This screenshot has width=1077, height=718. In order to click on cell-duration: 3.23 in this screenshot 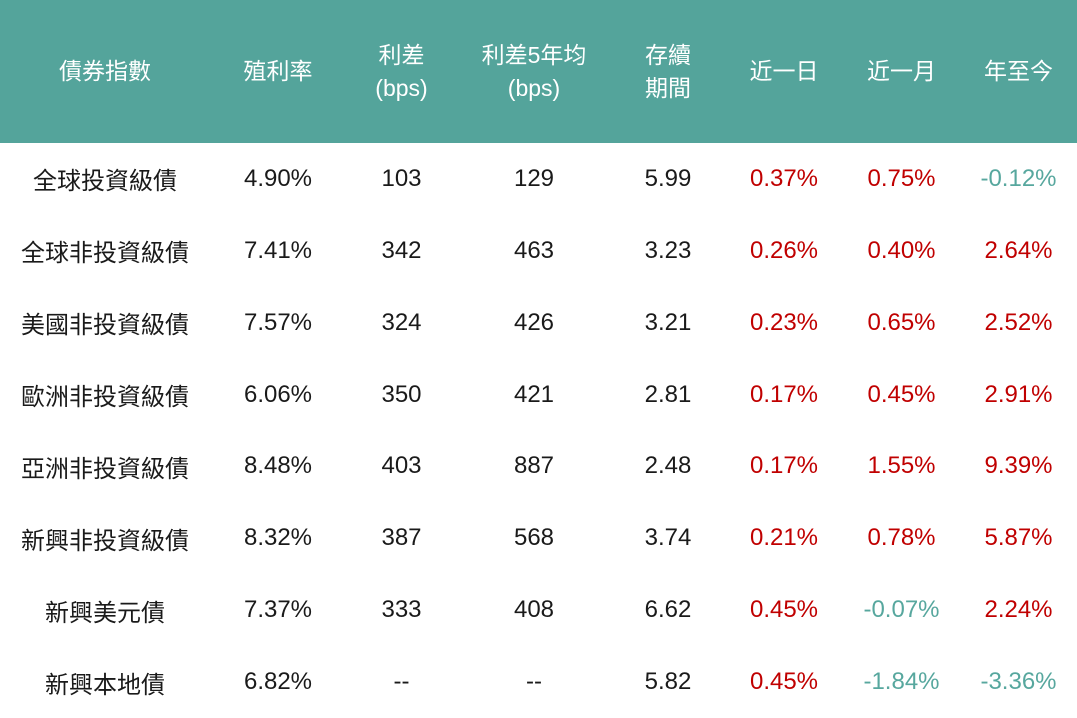, I will do `click(668, 250)`.